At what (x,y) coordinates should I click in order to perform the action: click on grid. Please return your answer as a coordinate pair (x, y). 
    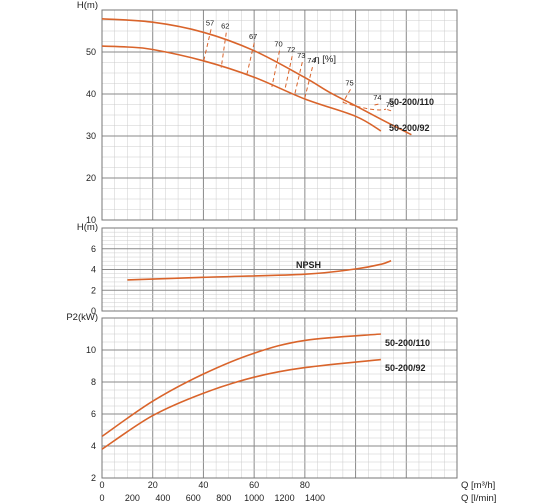
    Looking at the image, I should click on (279, 269).